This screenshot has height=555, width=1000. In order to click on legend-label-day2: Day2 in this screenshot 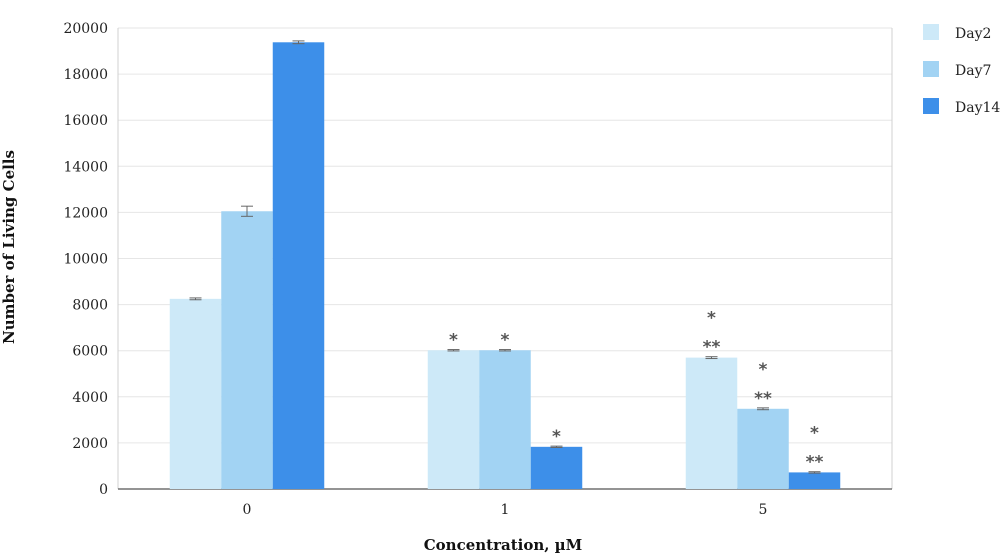, I will do `click(973, 34)`.